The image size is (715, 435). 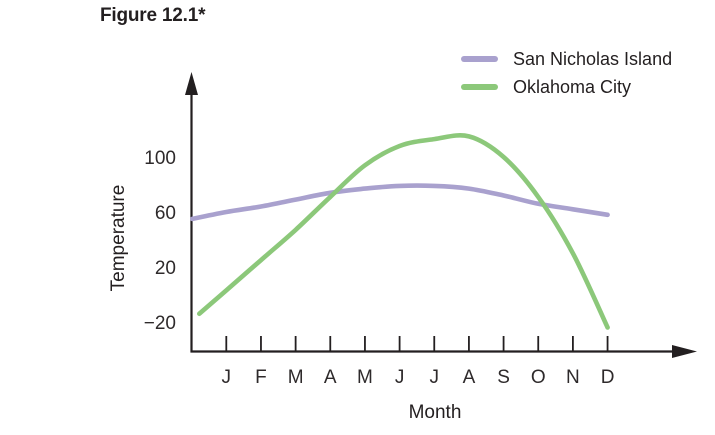 I want to click on legend-item: Oklahoma City, so click(x=566, y=87).